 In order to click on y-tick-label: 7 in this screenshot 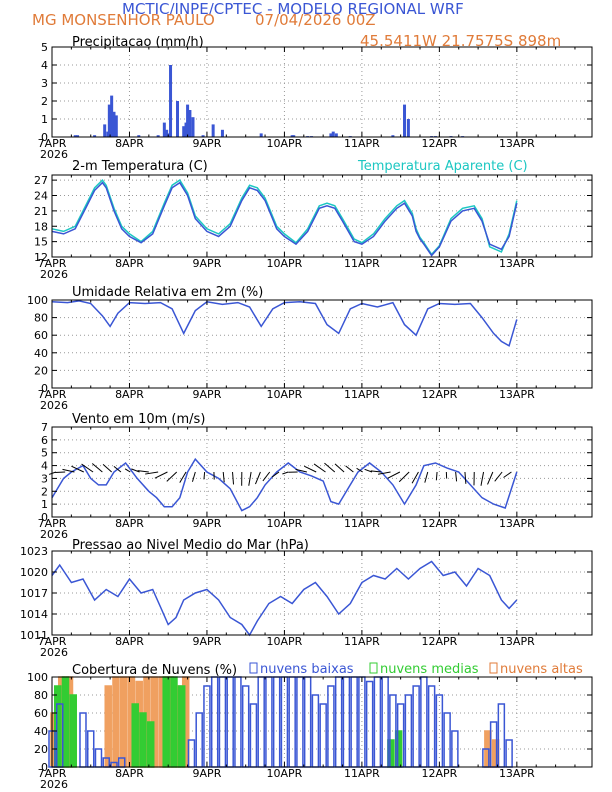, I will do `click(44, 427)`.